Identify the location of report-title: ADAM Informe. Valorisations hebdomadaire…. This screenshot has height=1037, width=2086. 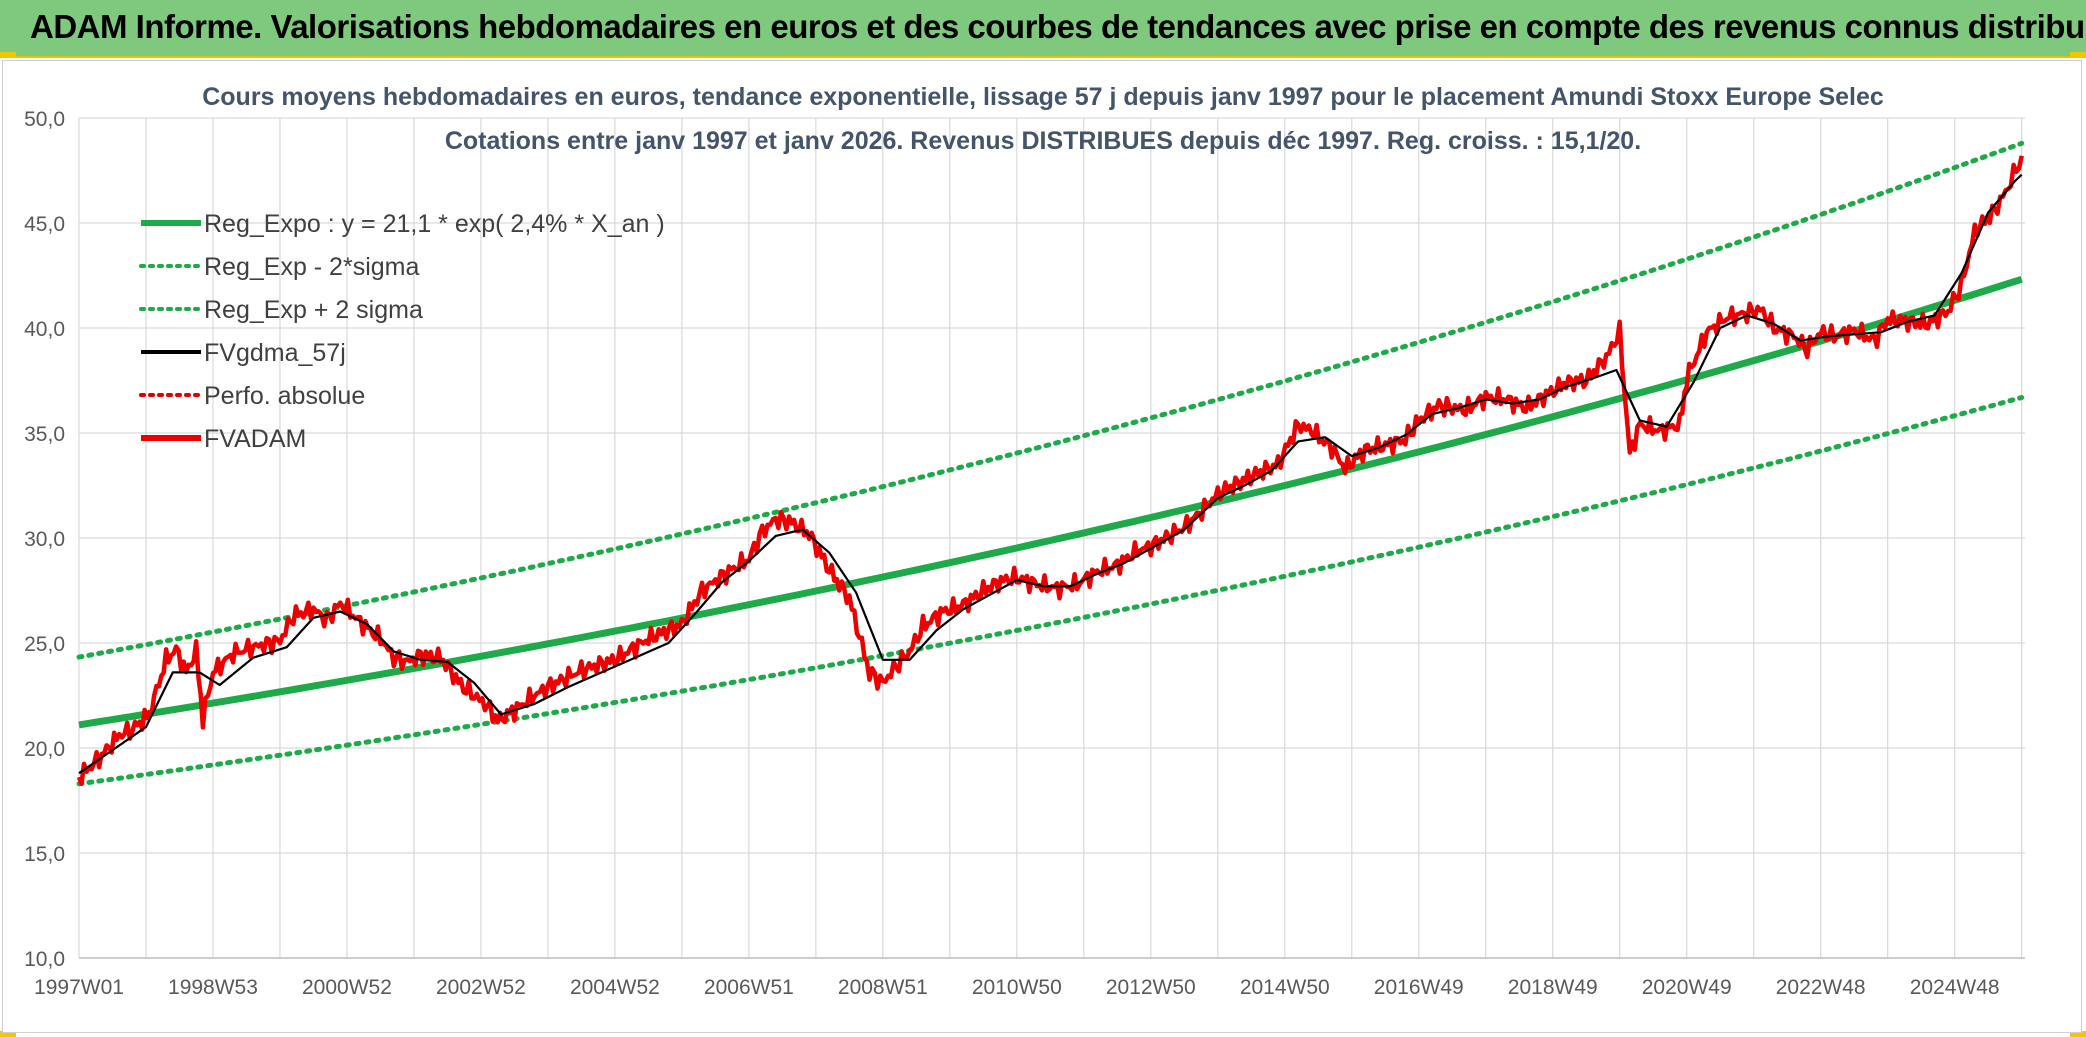
(1058, 26).